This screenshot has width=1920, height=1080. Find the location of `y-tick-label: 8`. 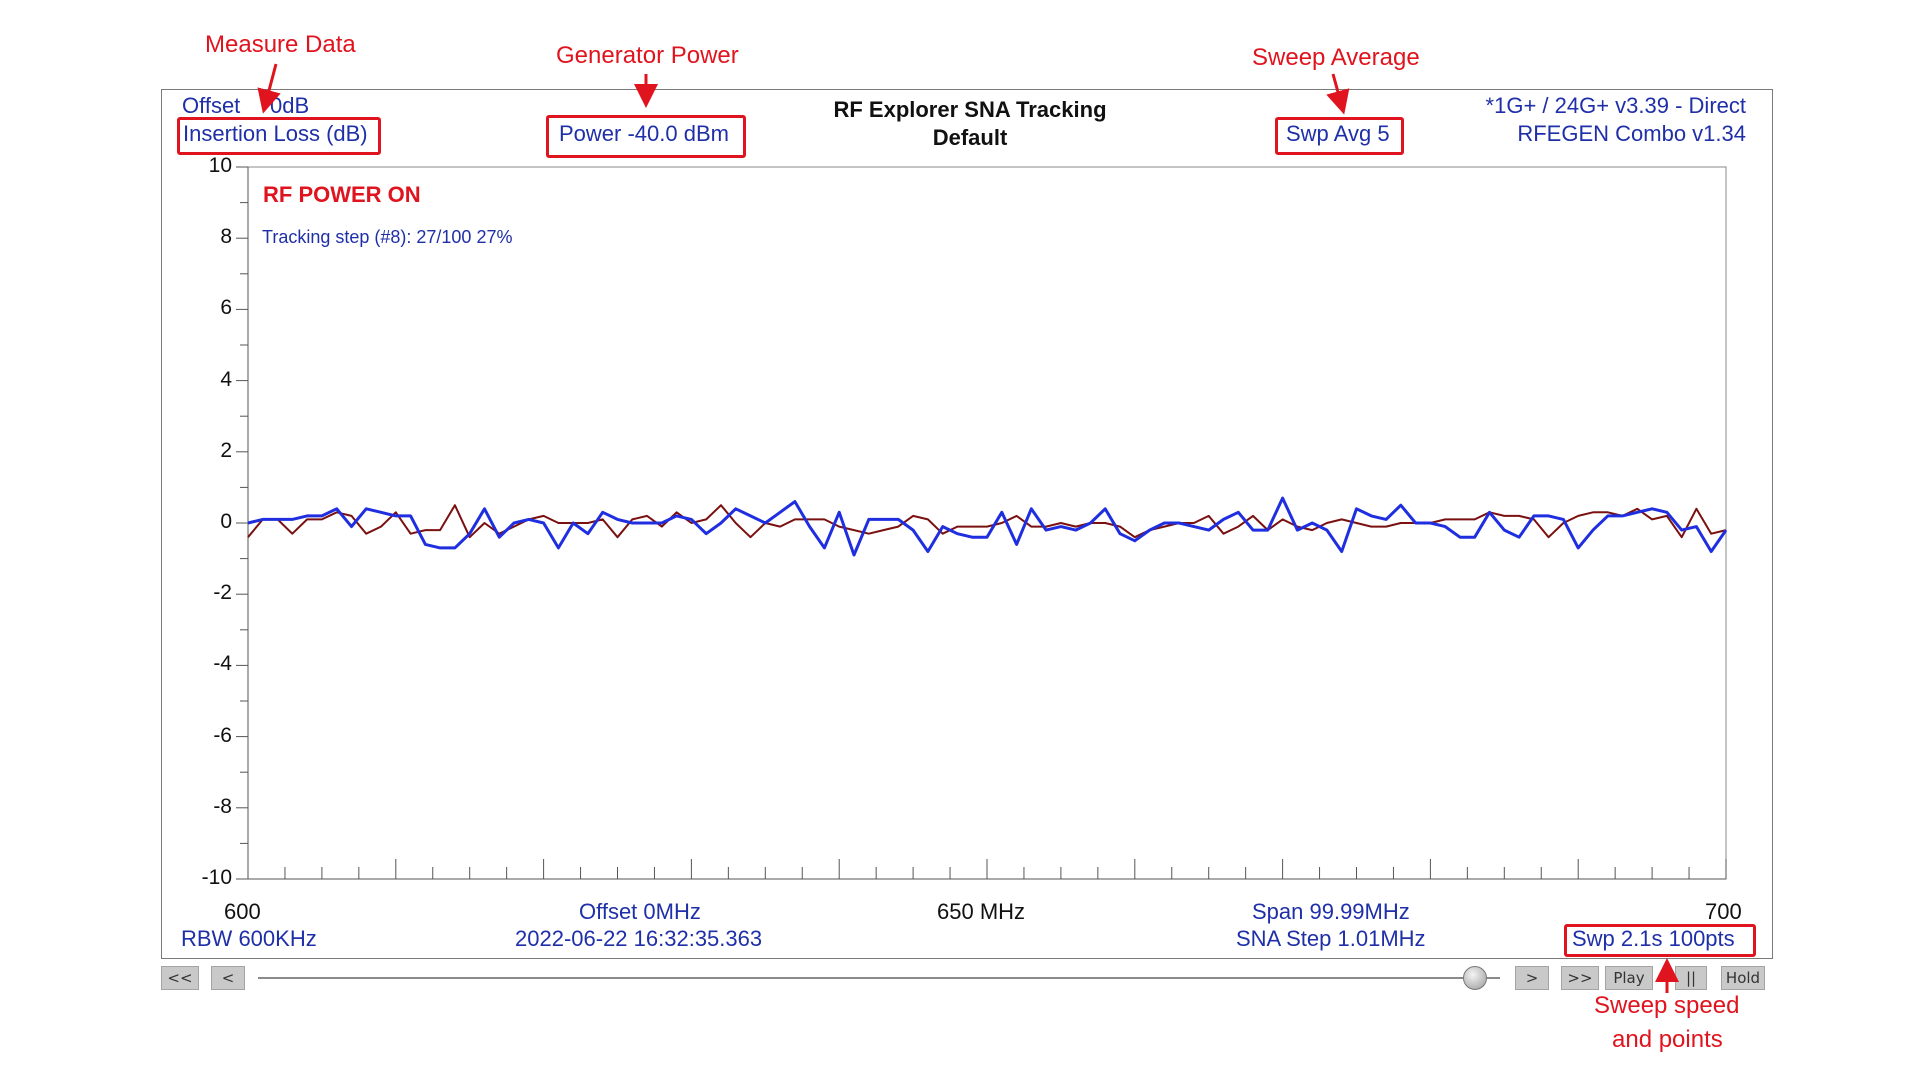

y-tick-label: 8 is located at coordinates (226, 237).